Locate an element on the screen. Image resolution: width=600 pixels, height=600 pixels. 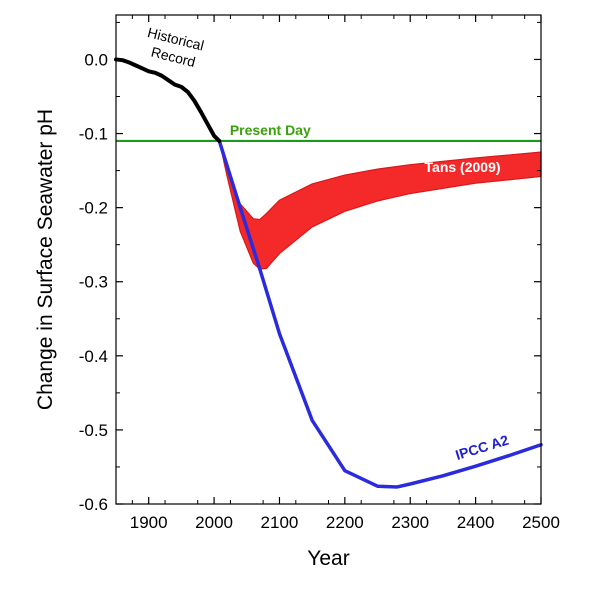
historical-record-label: Historical Record is located at coordinates (176, 48).